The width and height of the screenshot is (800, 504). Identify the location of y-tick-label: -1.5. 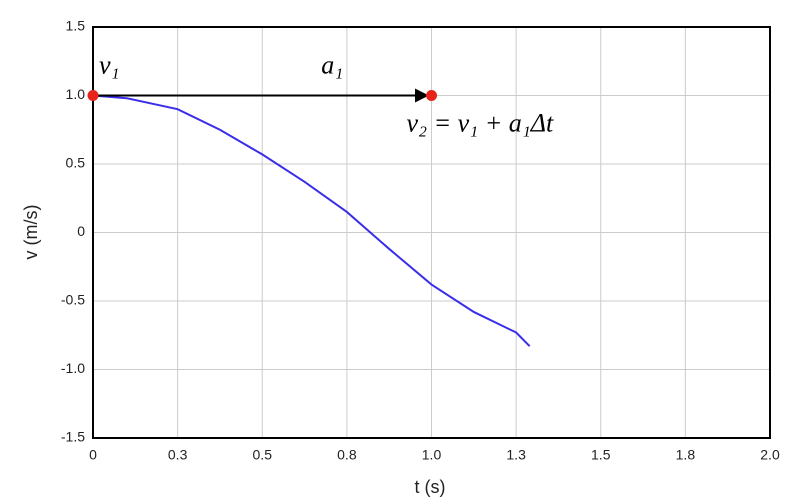
(73, 437).